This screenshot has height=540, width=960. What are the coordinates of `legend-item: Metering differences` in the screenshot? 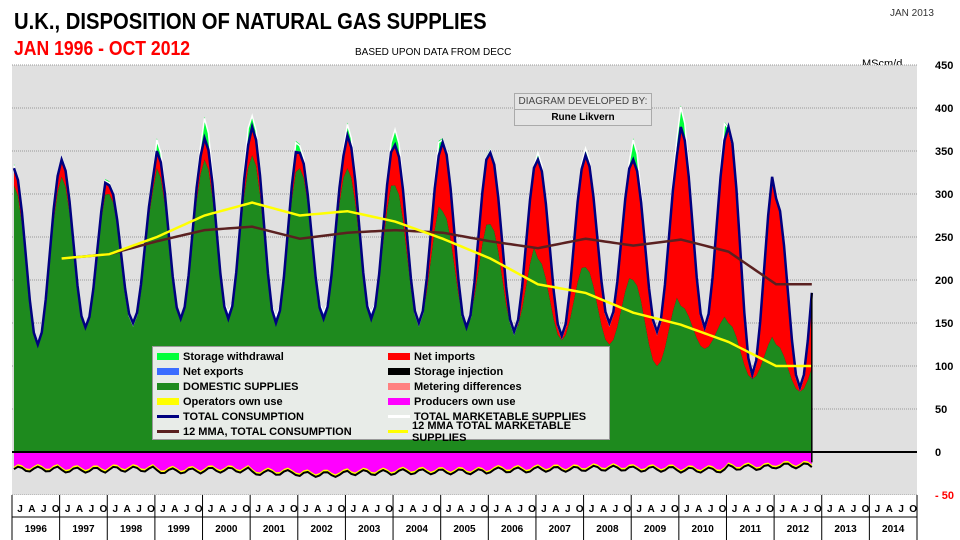 It's located at (455, 386).